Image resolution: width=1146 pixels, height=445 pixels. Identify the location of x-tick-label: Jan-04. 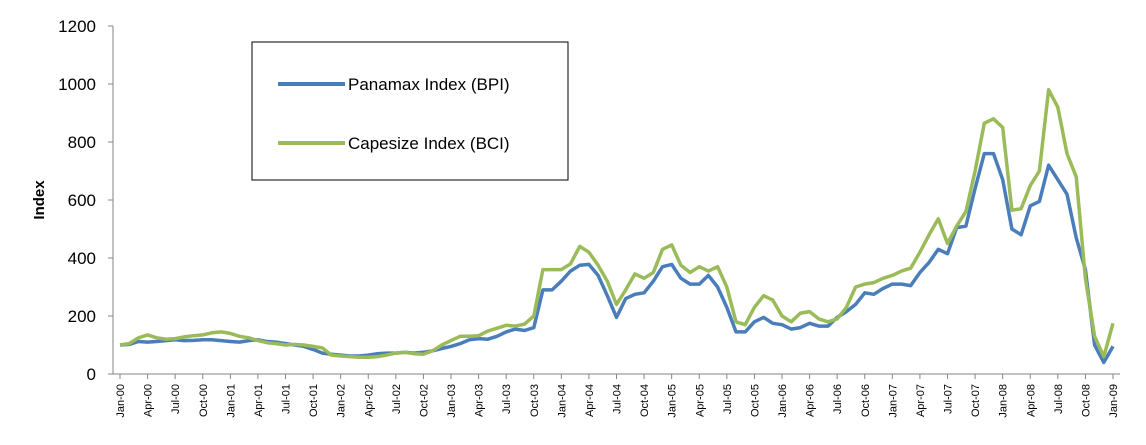
(562, 401).